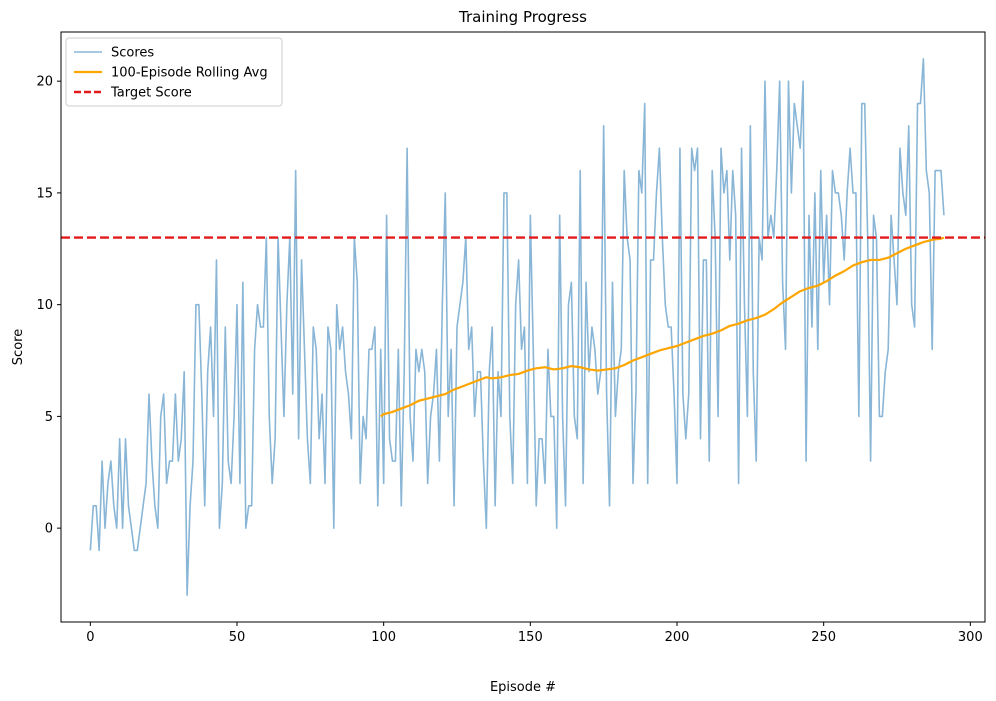 This screenshot has width=996, height=701. Describe the element at coordinates (44, 82) in the screenshot. I see `y-tick-label: 20` at that location.